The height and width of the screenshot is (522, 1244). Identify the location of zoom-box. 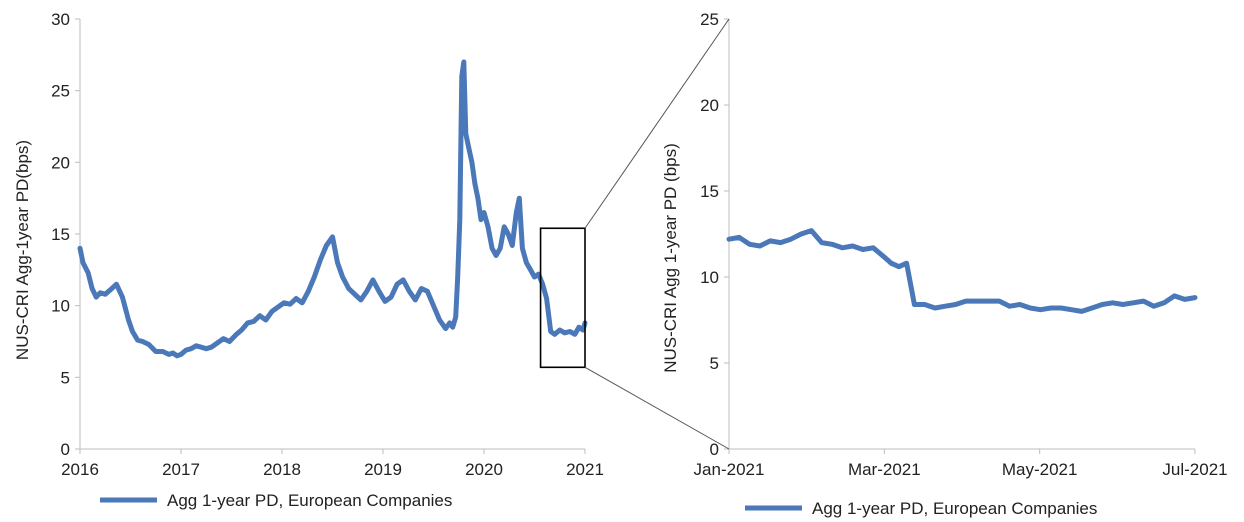
(562, 298).